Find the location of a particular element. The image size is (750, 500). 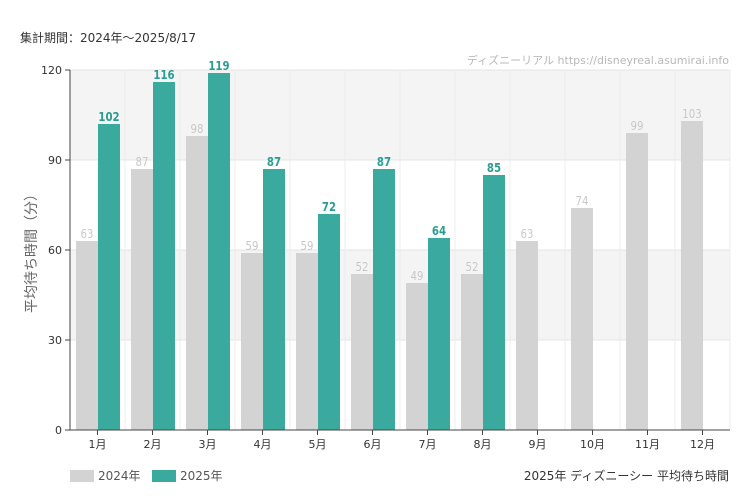

legend-swatch-2025 is located at coordinates (164, 475).